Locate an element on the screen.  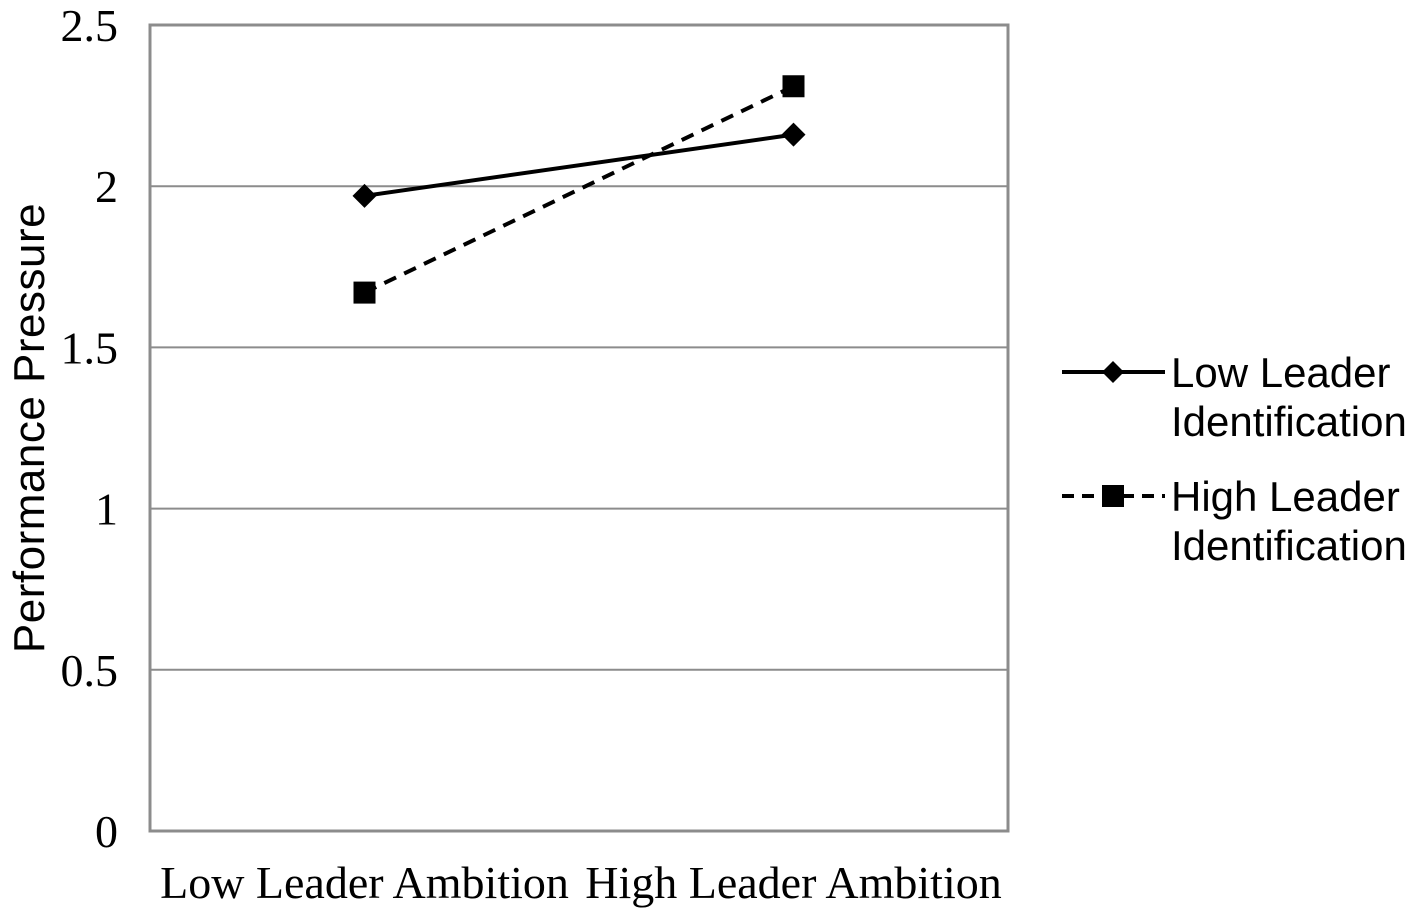
solid-line-diamond-marker-icon is located at coordinates (1113, 372).